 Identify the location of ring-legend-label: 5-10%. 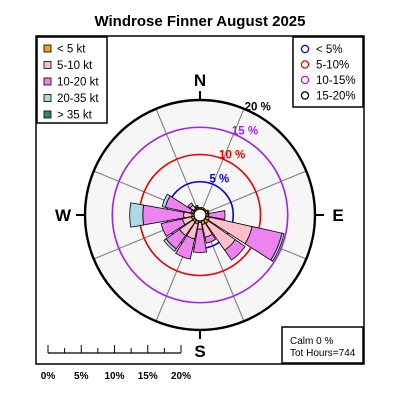
(332, 66).